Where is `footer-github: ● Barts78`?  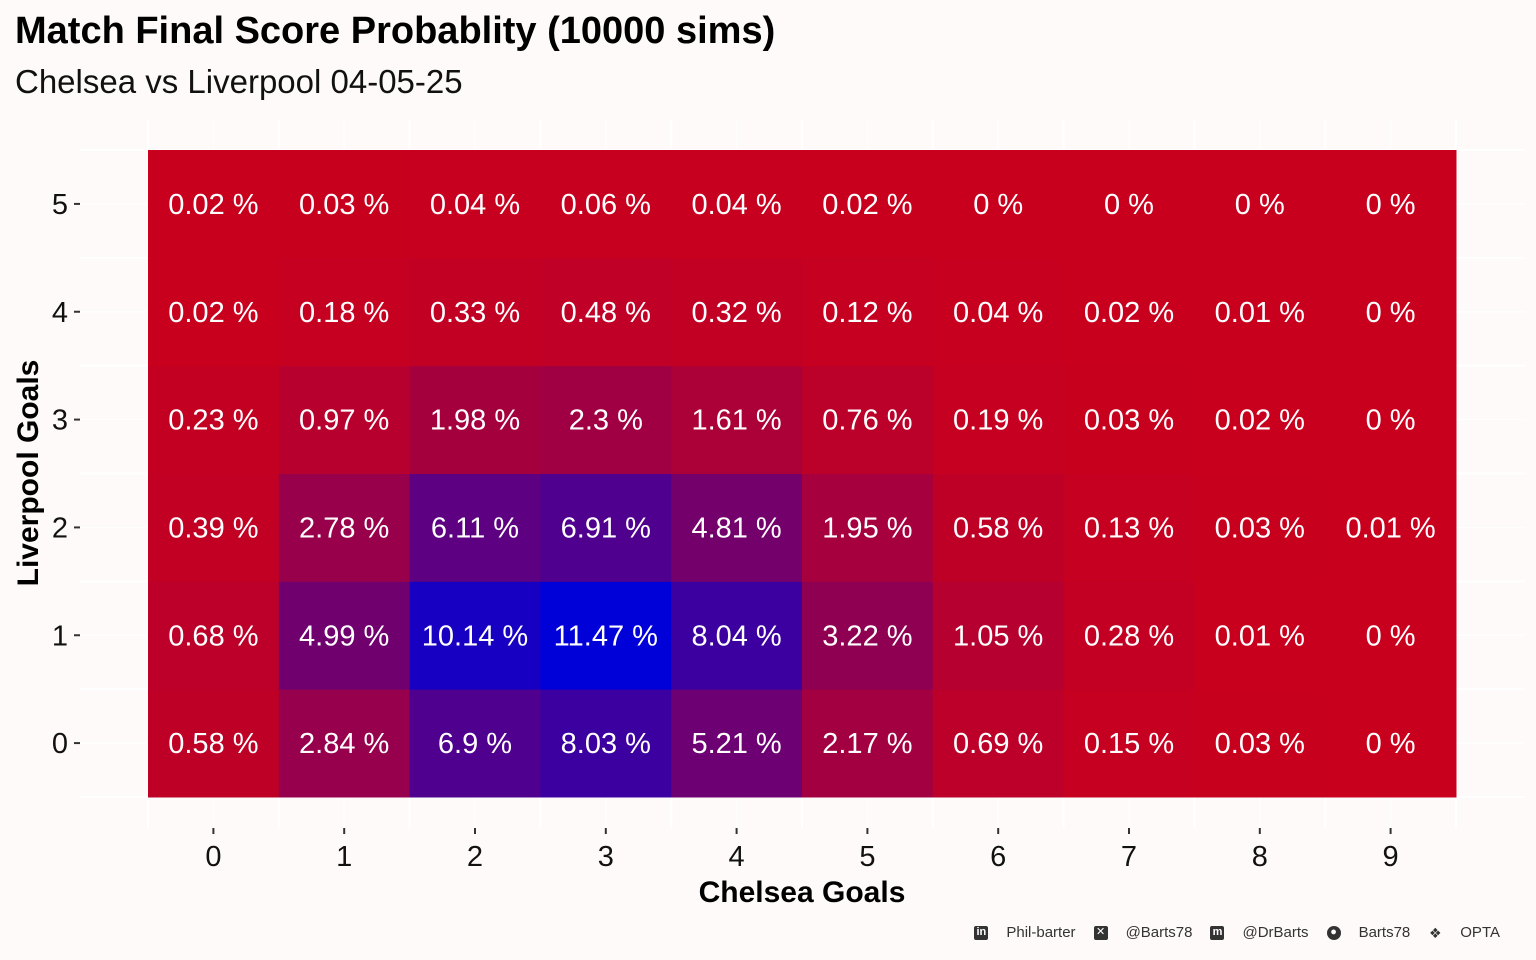 footer-github: ● Barts78 is located at coordinates (1368, 932).